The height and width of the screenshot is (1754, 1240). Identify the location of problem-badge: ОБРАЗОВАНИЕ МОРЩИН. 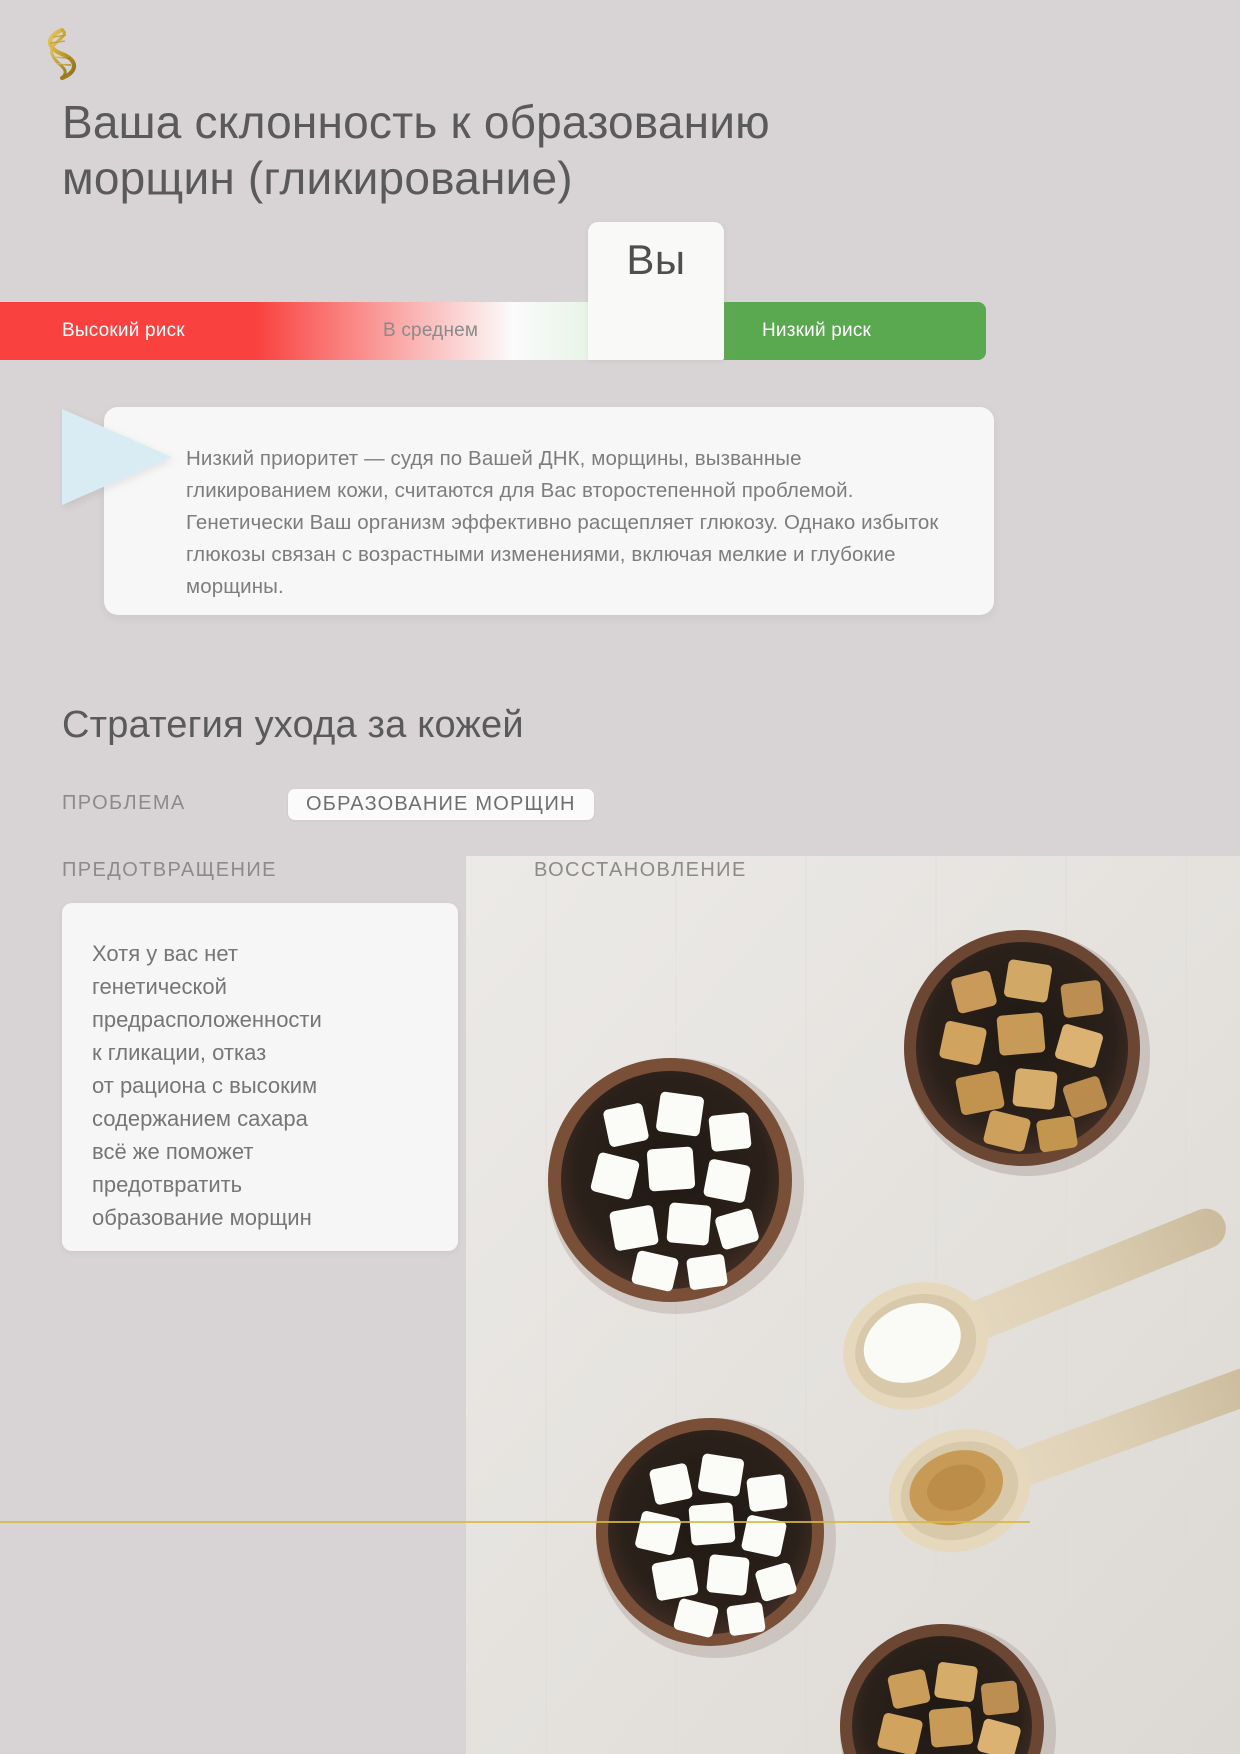
(441, 804).